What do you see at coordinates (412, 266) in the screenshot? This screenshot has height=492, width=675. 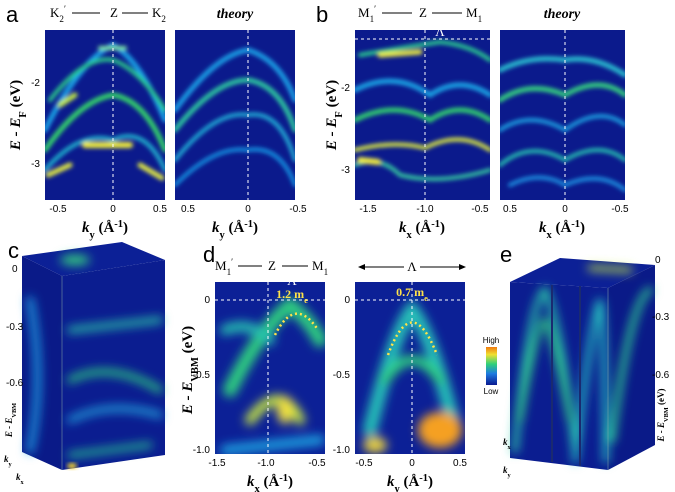 I see `arrow-label: Λ` at bounding box center [412, 266].